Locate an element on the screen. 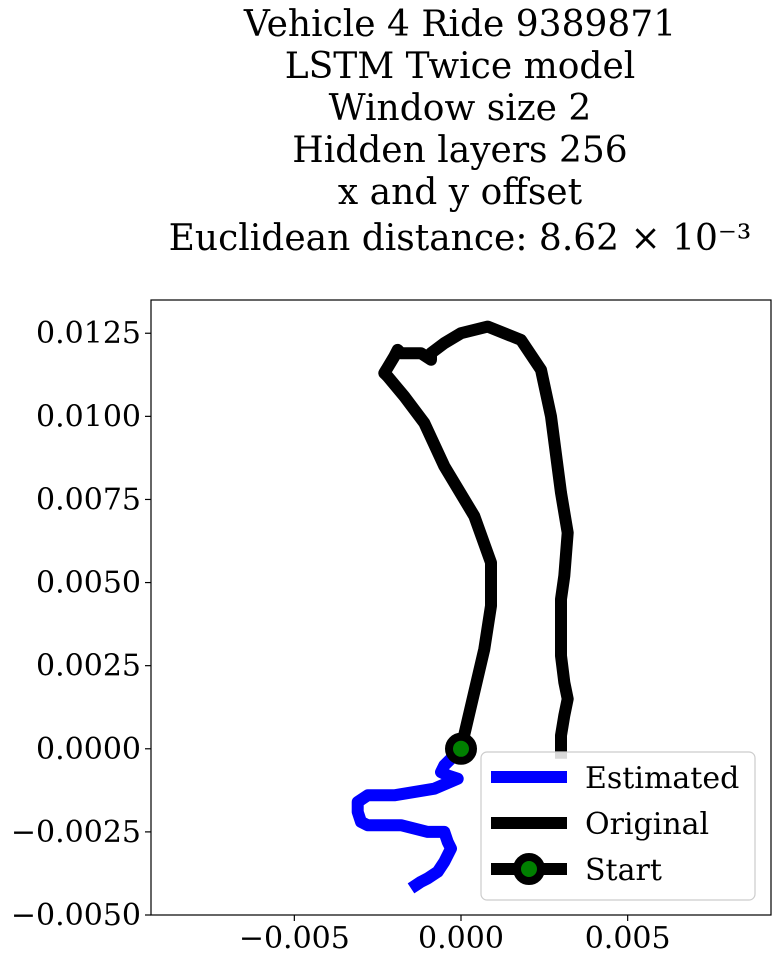  title-line-1: Vehicle 4 Ride 9389871 is located at coordinates (459, 24).